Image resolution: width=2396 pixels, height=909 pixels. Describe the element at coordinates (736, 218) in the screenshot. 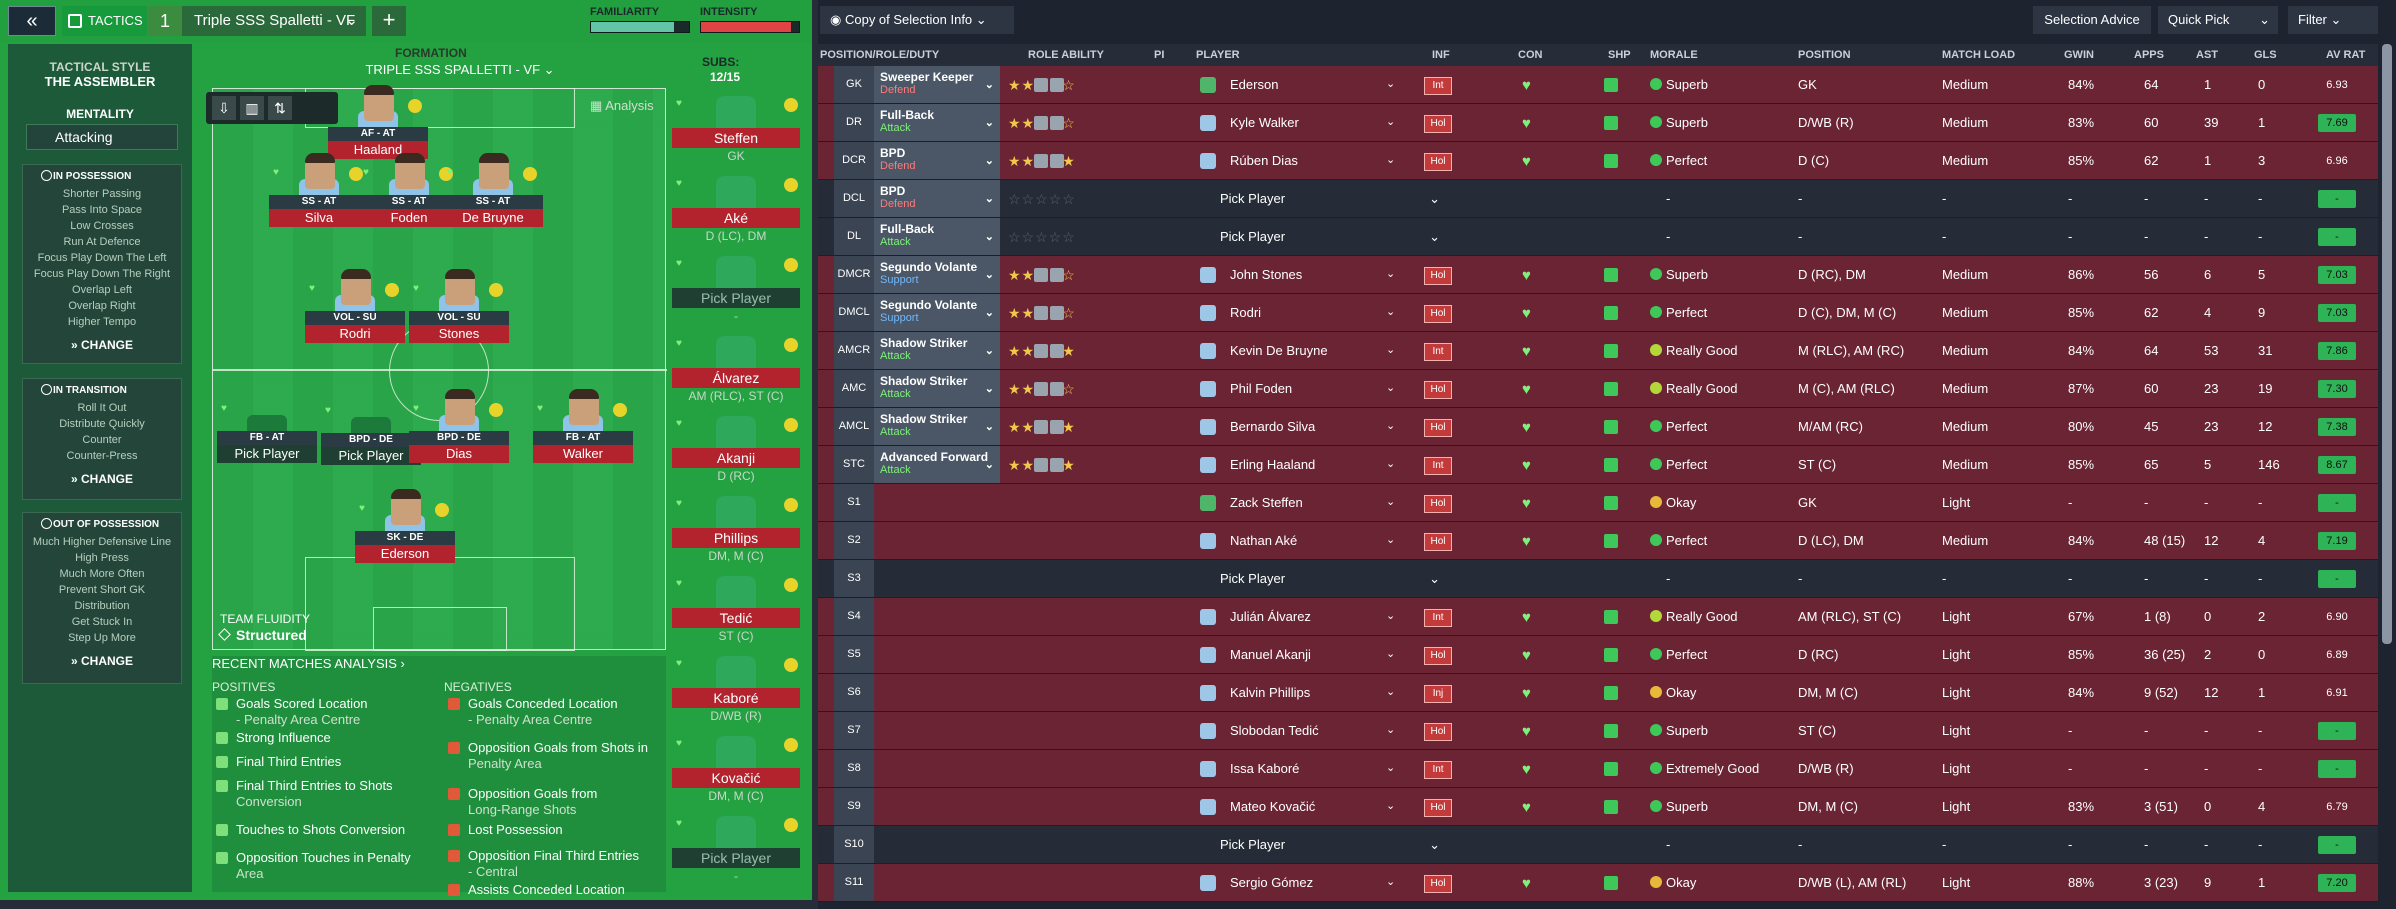

I see `sub-name: Aké` at that location.